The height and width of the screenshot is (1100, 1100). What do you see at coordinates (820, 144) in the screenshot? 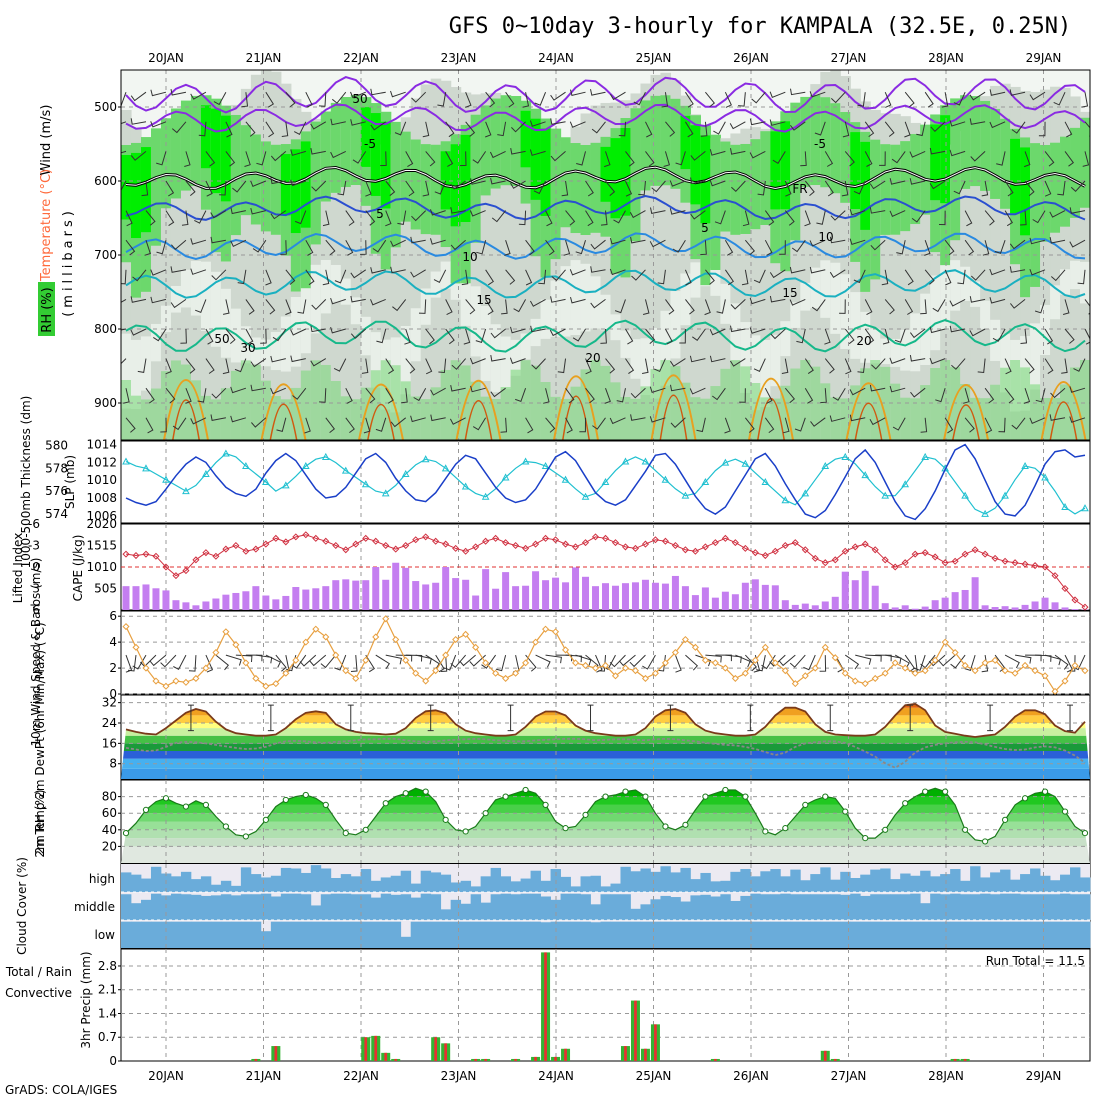
I see `contour-label: -5` at bounding box center [820, 144].